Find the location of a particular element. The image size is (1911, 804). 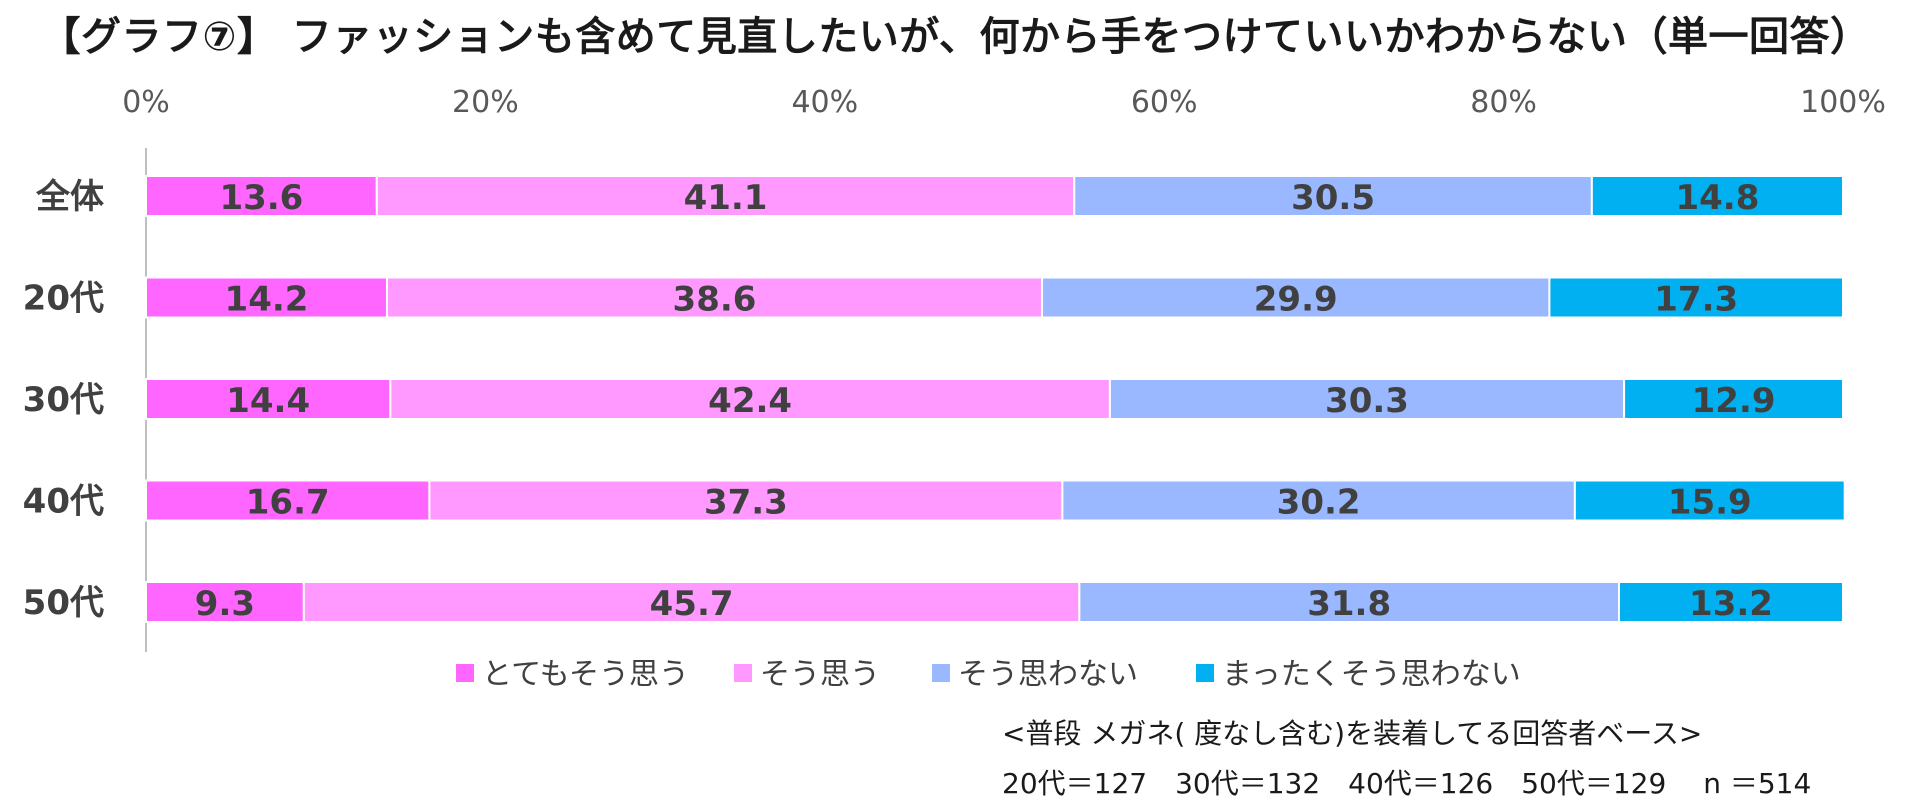

category-label: 全体 is located at coordinates (69, 197).